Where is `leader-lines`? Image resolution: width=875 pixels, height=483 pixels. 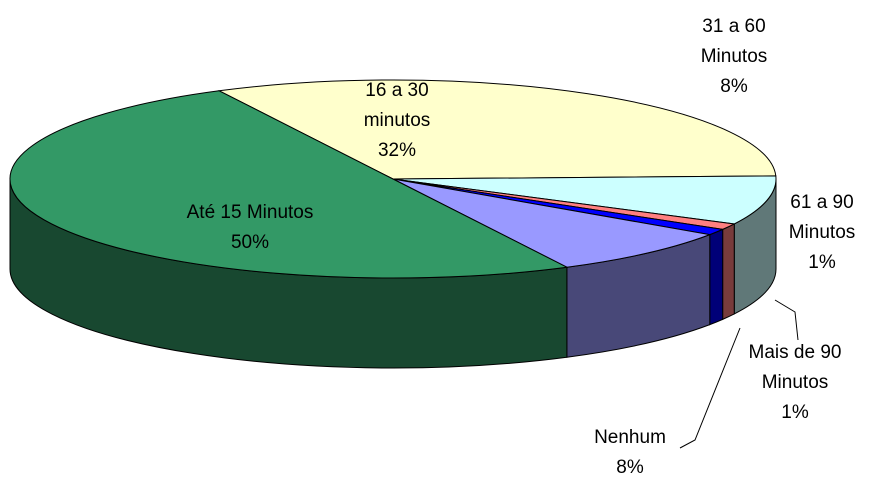
leader-lines is located at coordinates (739, 374).